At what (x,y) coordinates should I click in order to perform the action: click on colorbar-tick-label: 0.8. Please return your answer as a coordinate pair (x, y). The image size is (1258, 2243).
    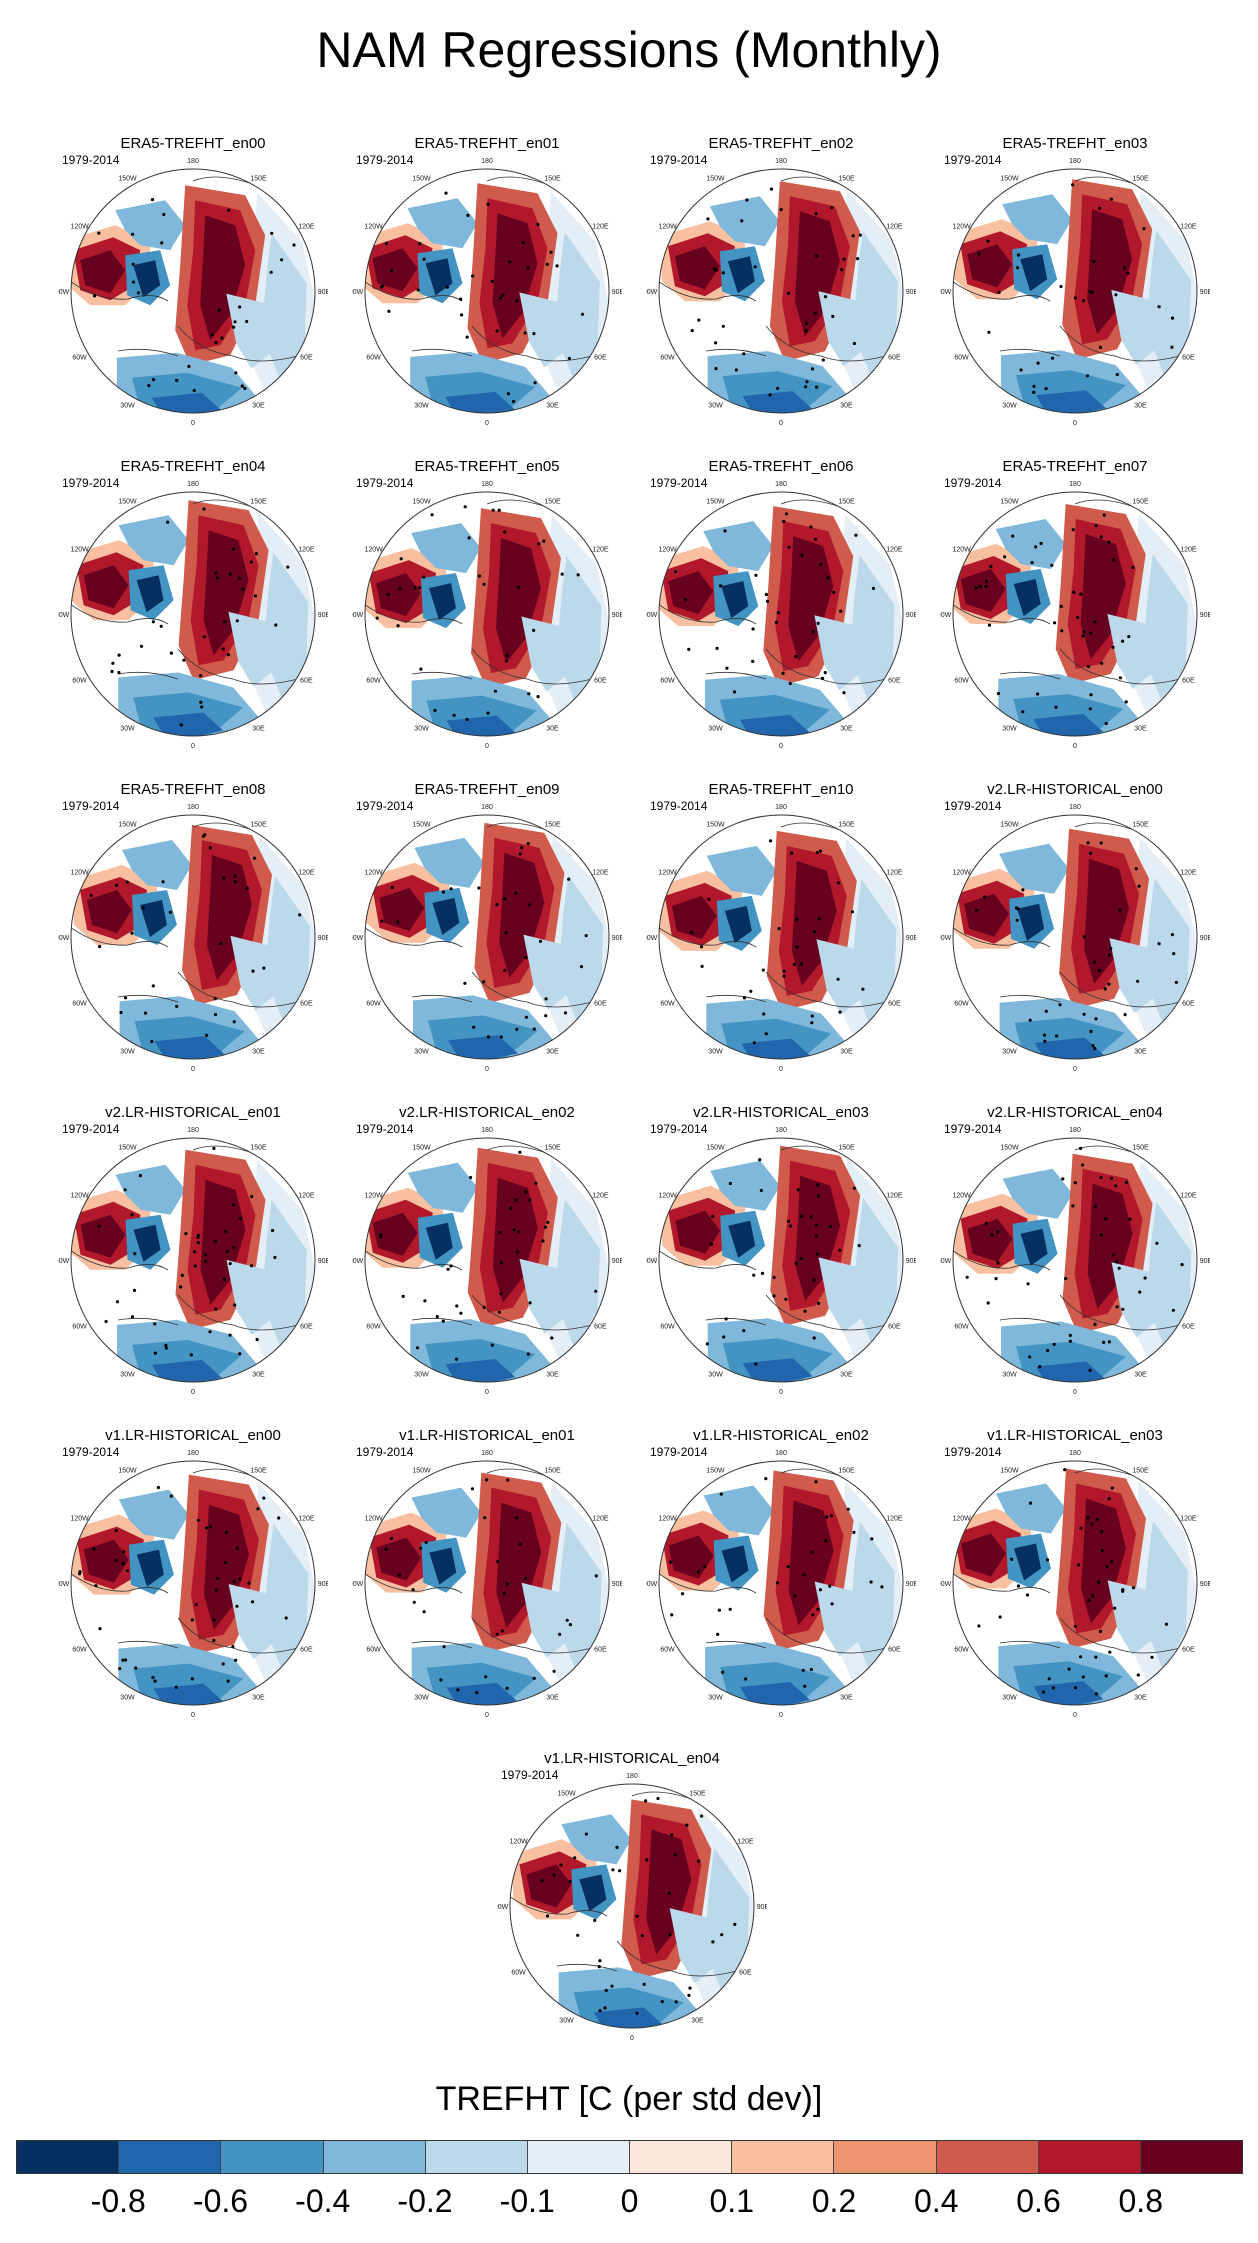
    Looking at the image, I should click on (1140, 2201).